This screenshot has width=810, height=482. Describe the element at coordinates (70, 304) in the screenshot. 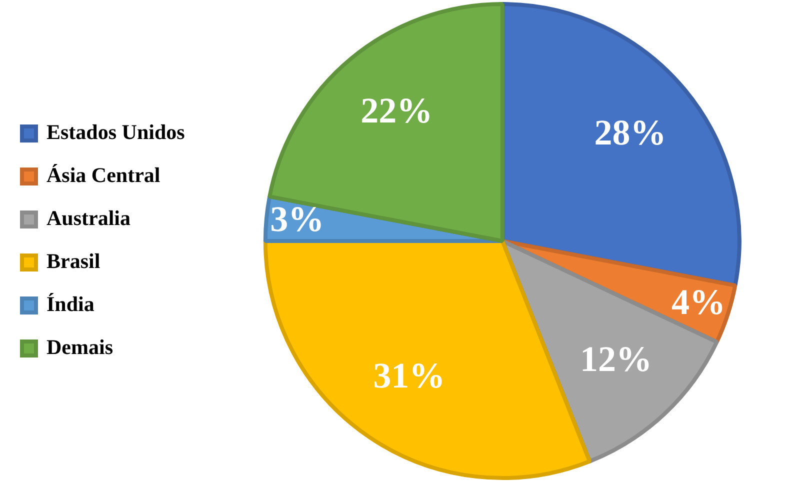

I see `legend-label: Índia` at that location.